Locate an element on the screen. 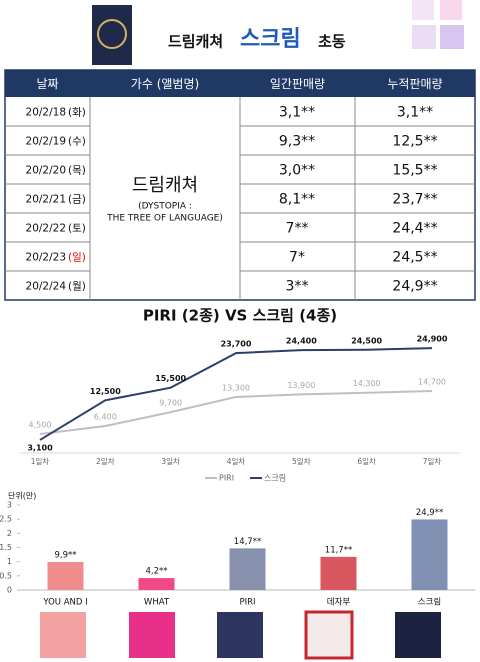  x-tick-label: 데자부 is located at coordinates (339, 603).